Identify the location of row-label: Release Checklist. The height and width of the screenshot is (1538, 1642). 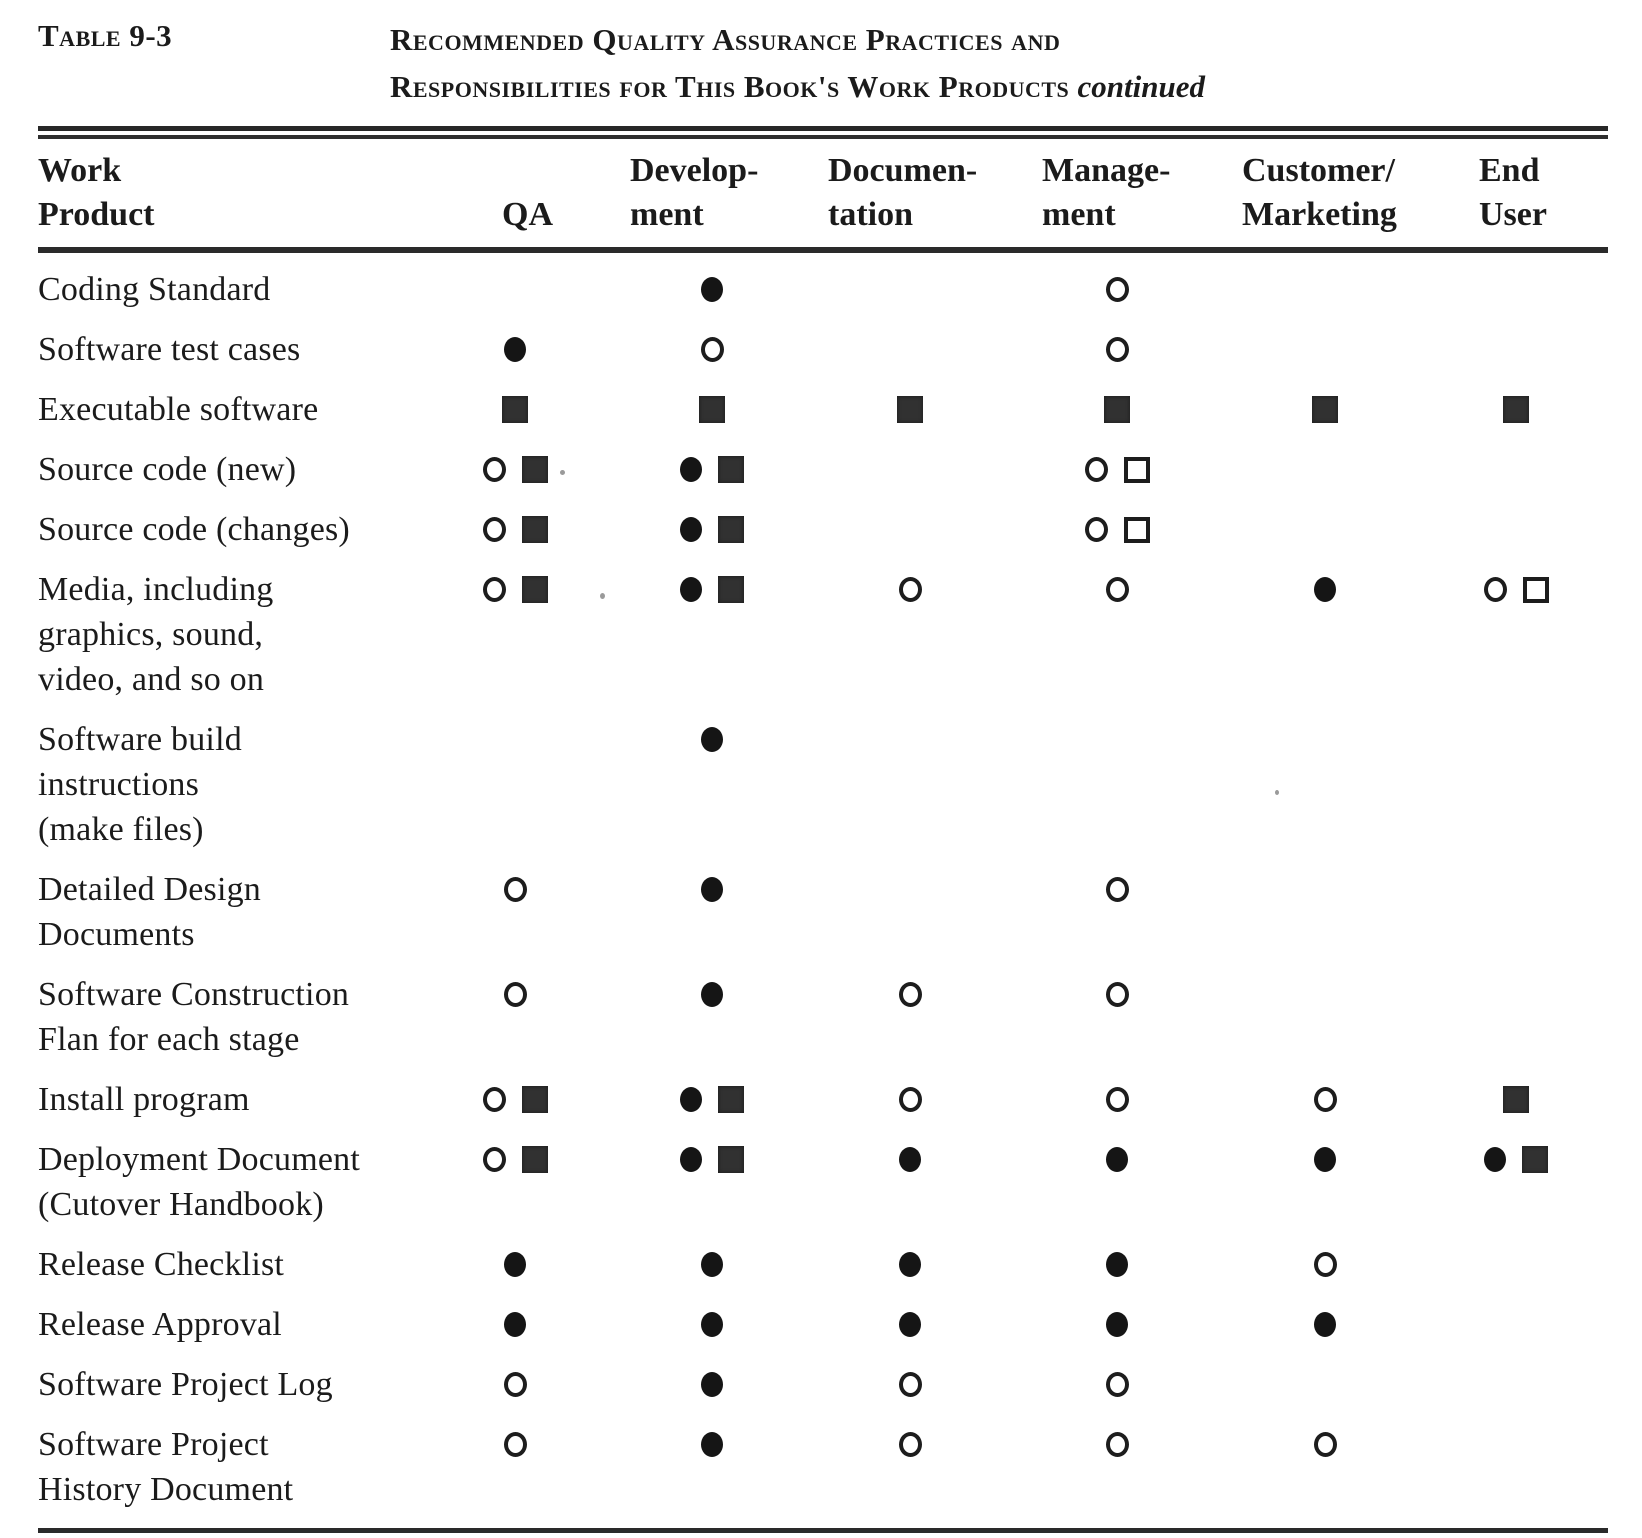
(161, 1264).